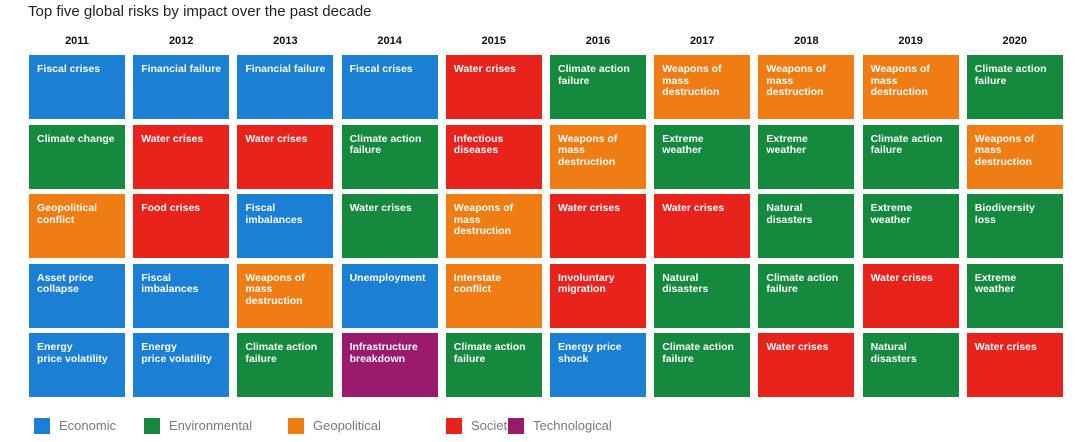 This screenshot has width=1082, height=442. What do you see at coordinates (598, 87) in the screenshot?
I see `risk-cell-2016-rank-1: Climate action failure` at bounding box center [598, 87].